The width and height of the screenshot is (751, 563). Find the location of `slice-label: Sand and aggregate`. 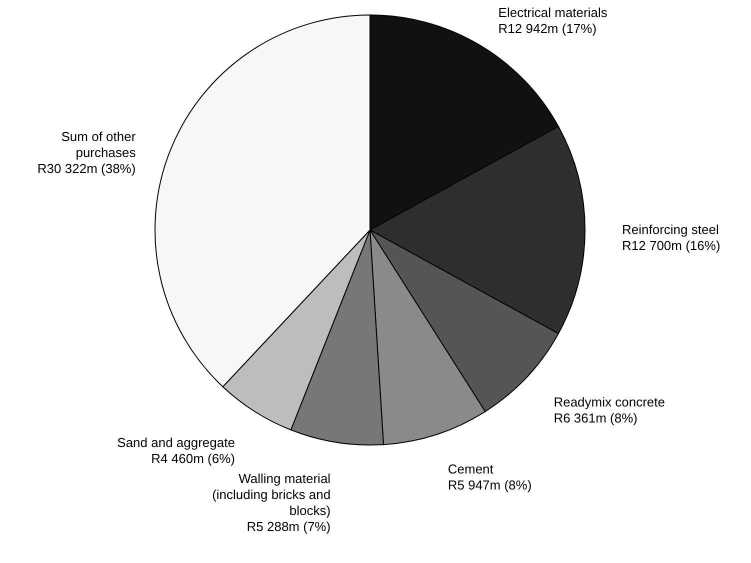

slice-label: Sand and aggregate is located at coordinates (176, 442).